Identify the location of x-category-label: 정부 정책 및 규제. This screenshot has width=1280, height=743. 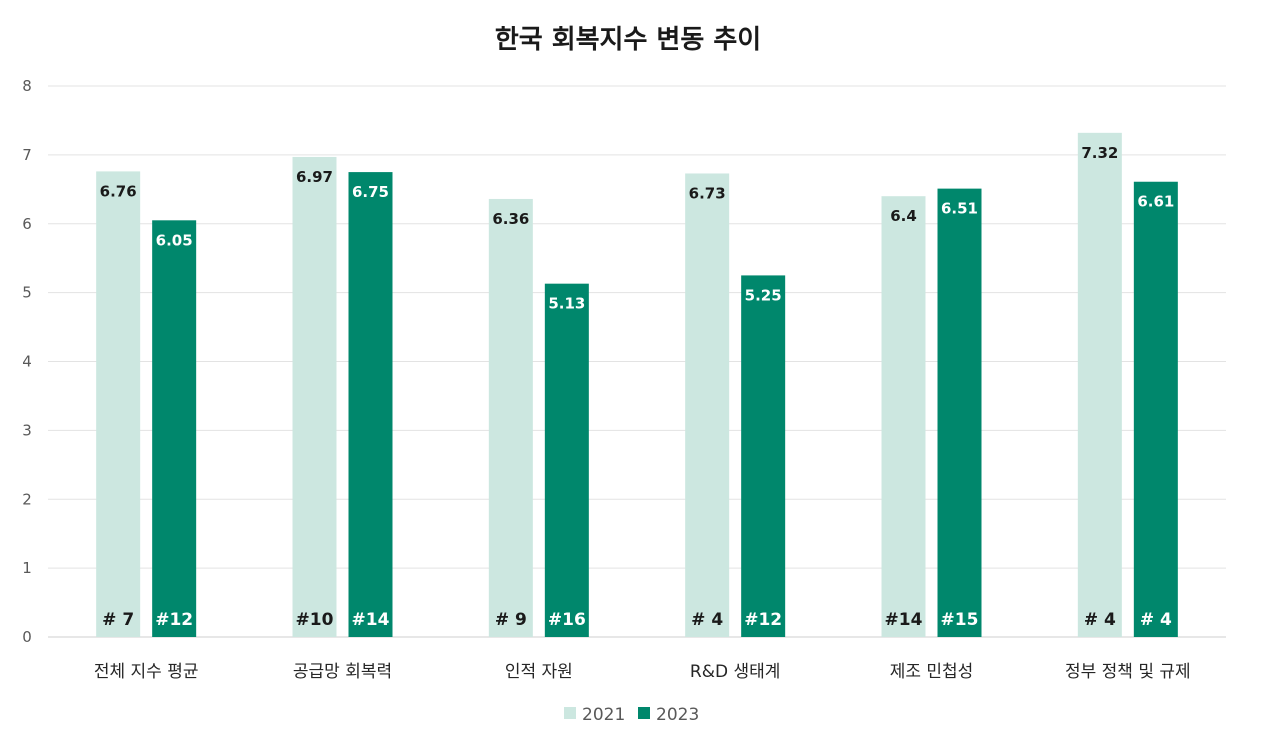
(1128, 672).